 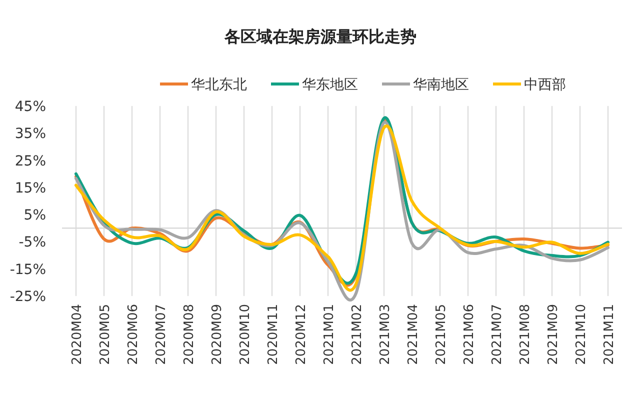 What do you see at coordinates (385, 334) in the screenshot?
I see `x-tick-label: 2021M03` at bounding box center [385, 334].